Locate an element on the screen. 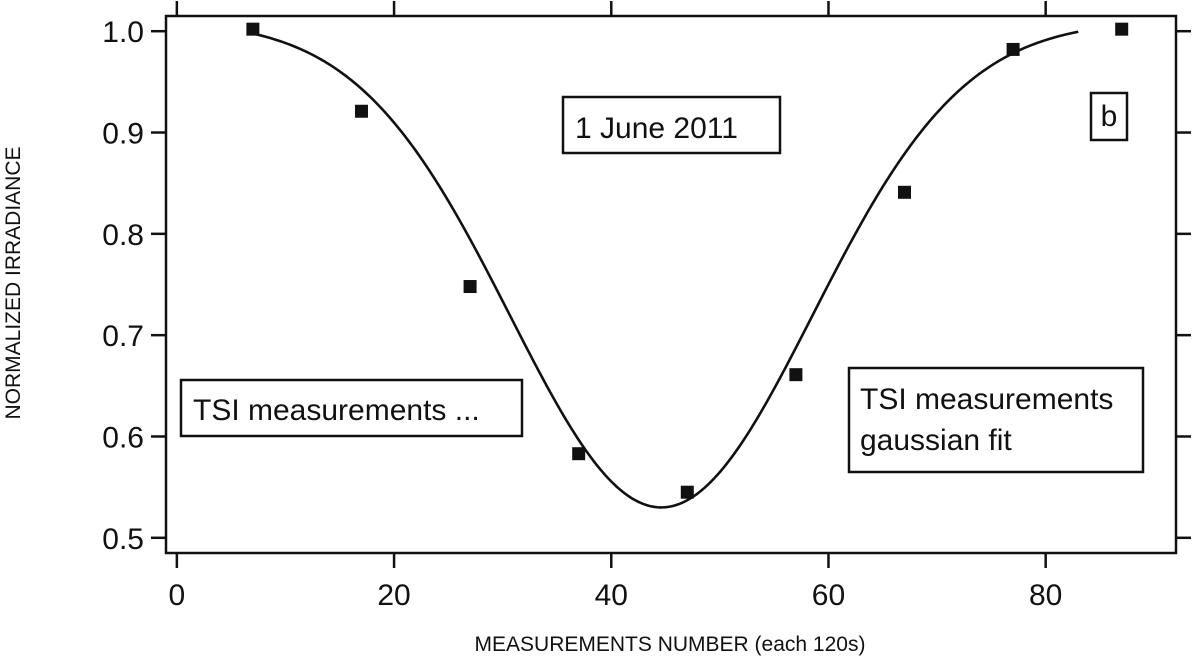  annotation-date: 1 June 2011 is located at coordinates (671, 125).